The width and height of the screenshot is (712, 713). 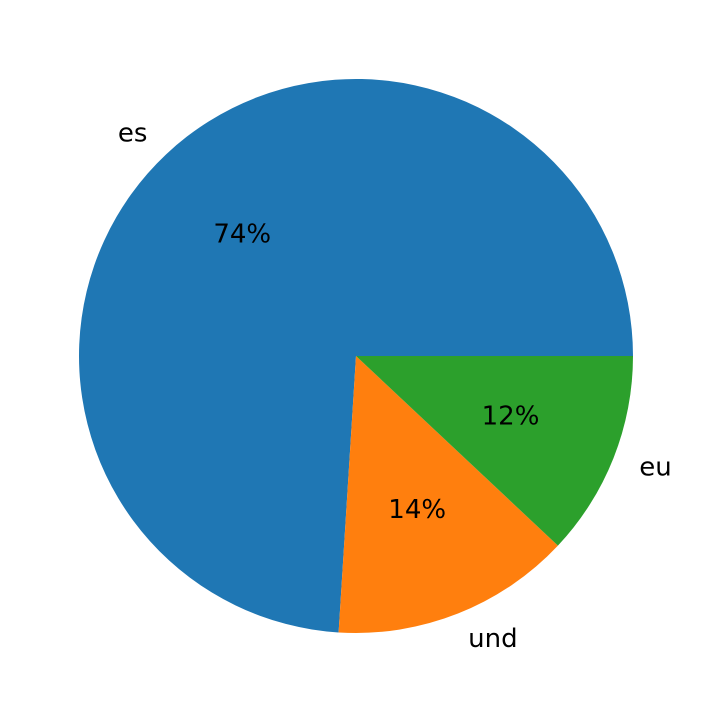 What do you see at coordinates (492, 639) in the screenshot?
I see `category-label: und` at bounding box center [492, 639].